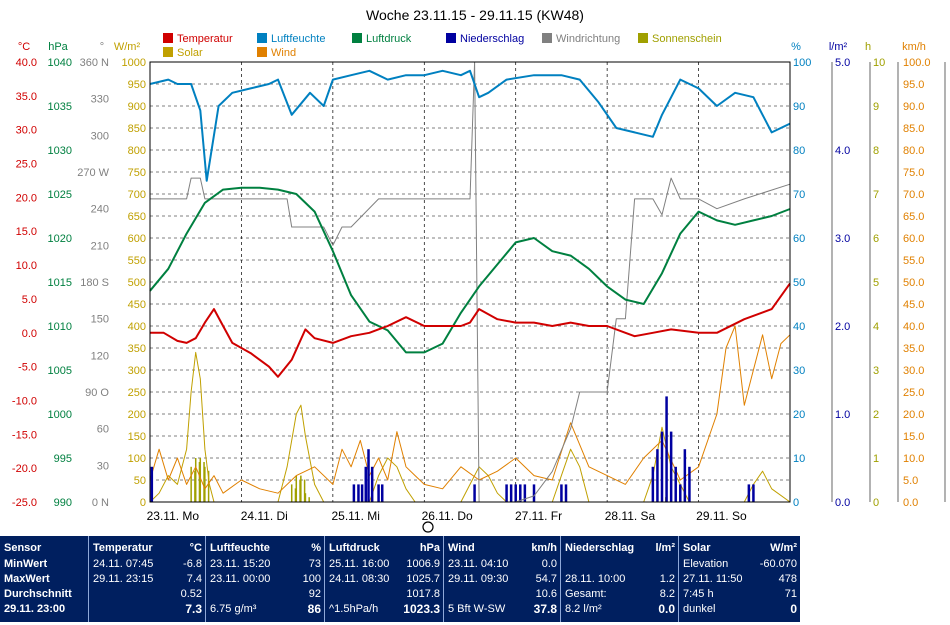  What do you see at coordinates (283, 53) in the screenshot?
I see `legend-label-7: Wind` at bounding box center [283, 53].